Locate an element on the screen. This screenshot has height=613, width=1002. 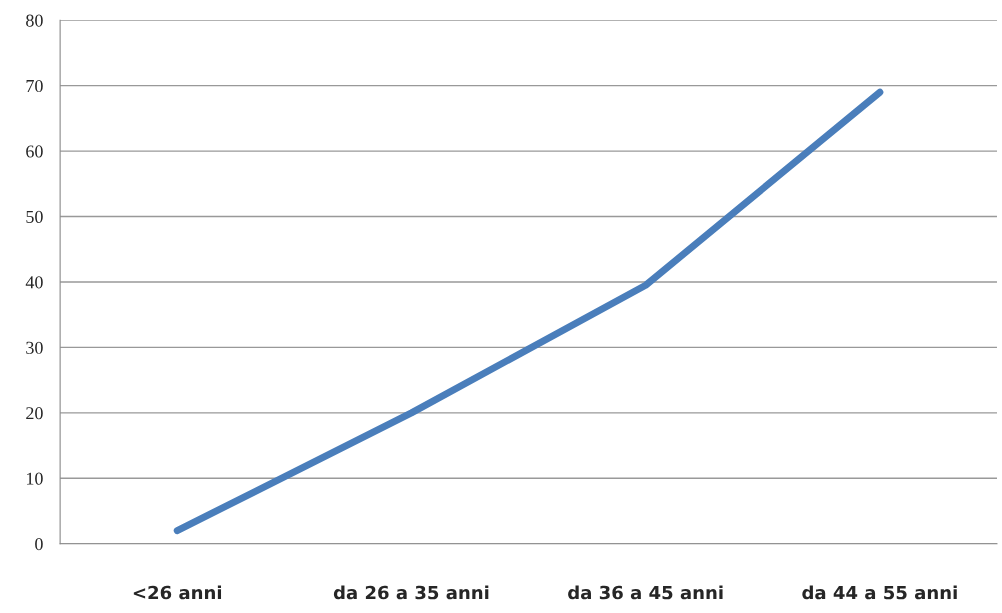
y-tick-label: 20 is located at coordinates (34, 413).